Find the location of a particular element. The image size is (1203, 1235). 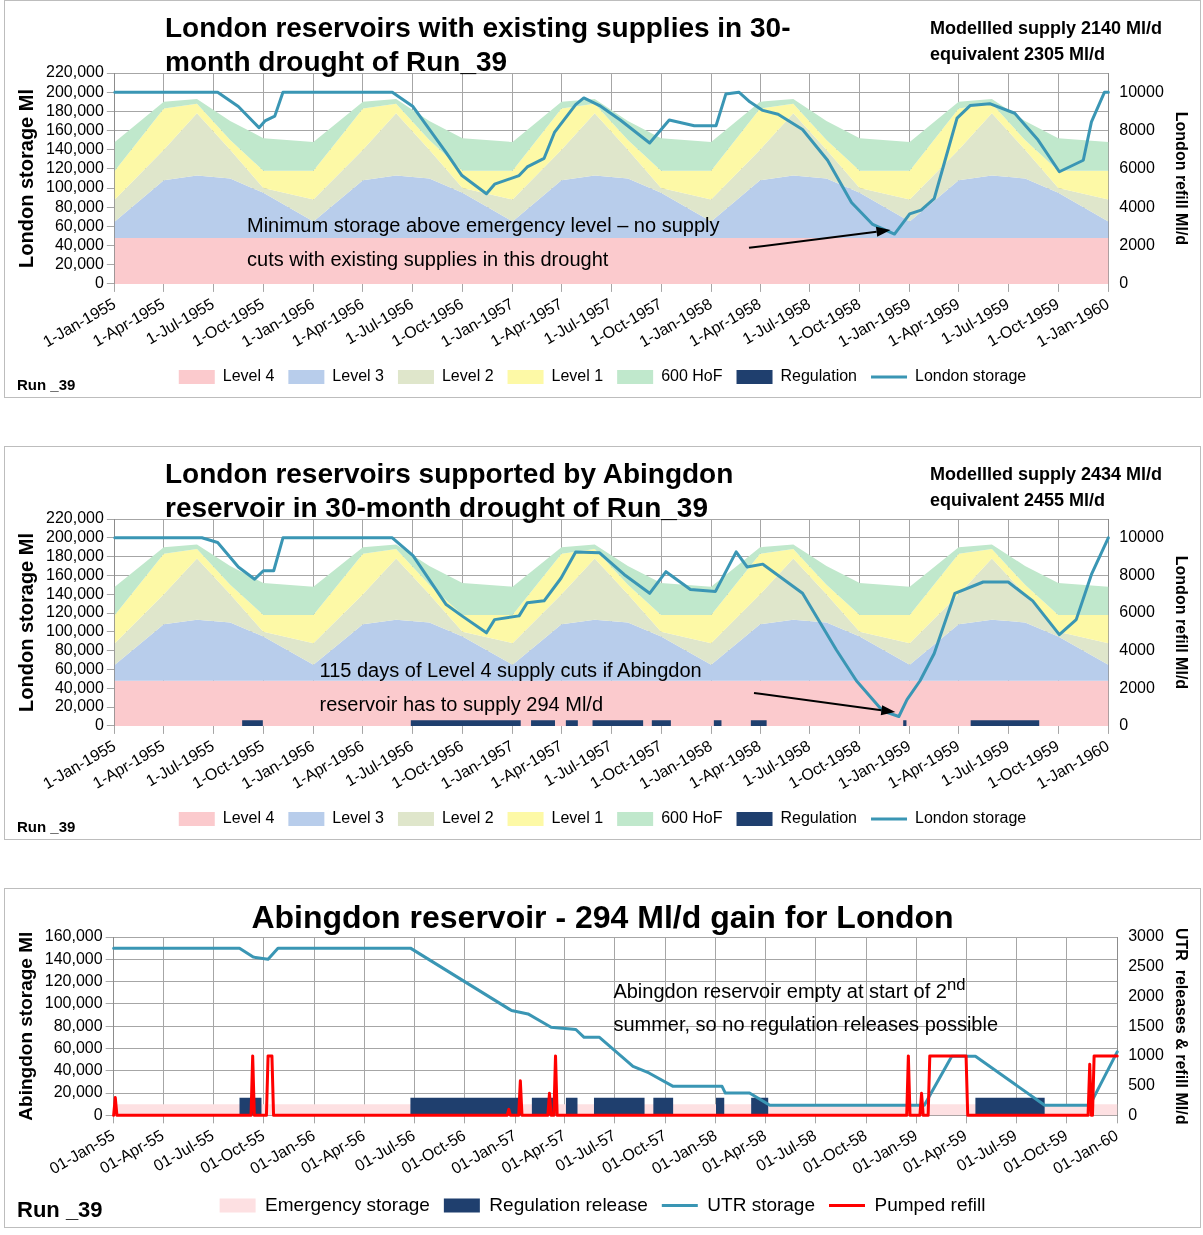

chart-title: London reservoirs with existing supplies in 30-month drought of Run_39 is located at coordinates (478, 45).